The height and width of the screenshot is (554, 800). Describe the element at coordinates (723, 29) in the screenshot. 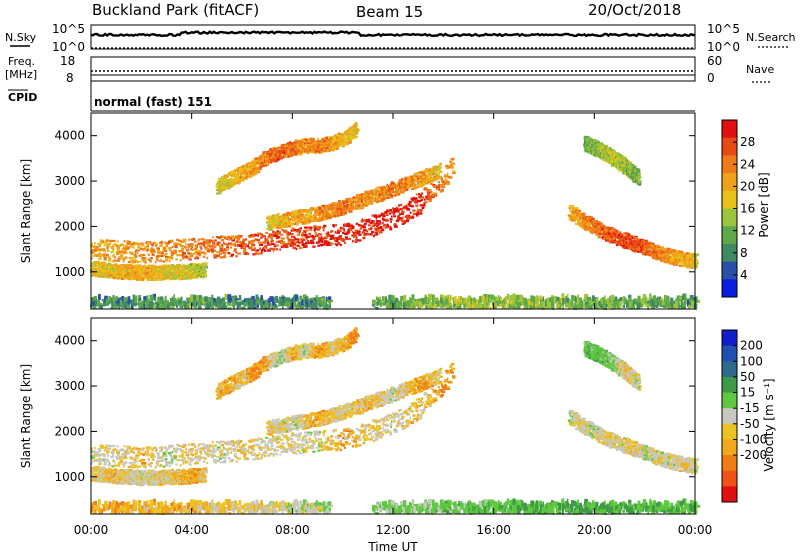

I see `nsearch-tick-top: 10^5` at that location.